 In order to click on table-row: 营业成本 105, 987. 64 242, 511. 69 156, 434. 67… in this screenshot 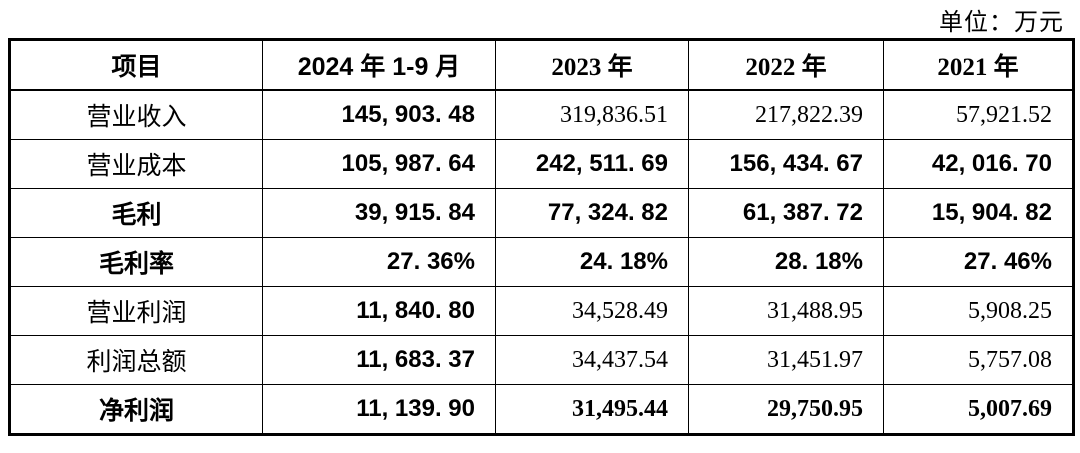, I will do `click(541, 164)`.